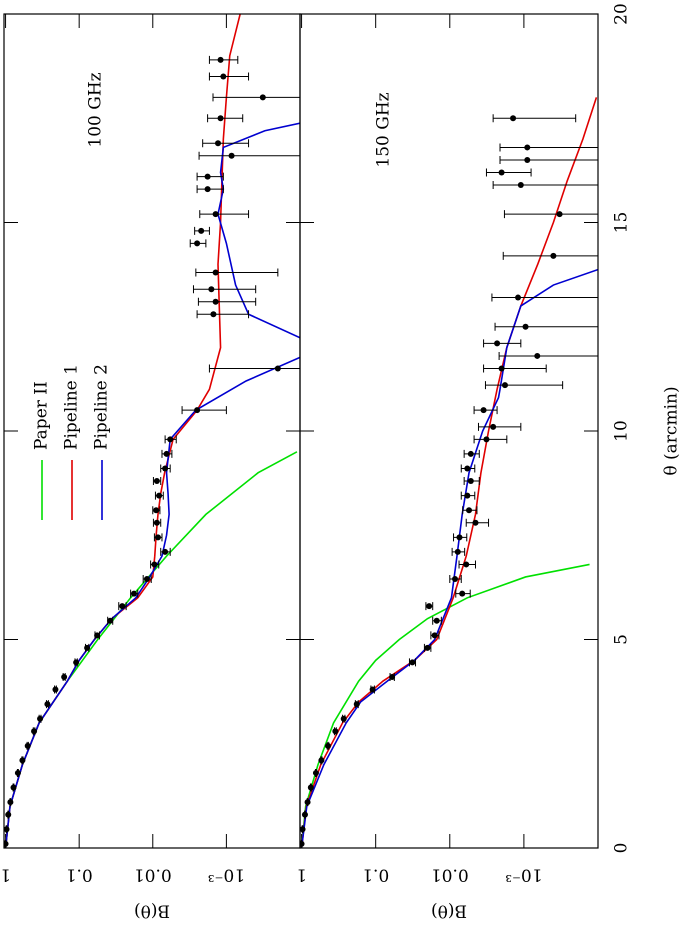  Describe the element at coordinates (5, 875) in the screenshot. I see `y-tick-label: 1` at that location.